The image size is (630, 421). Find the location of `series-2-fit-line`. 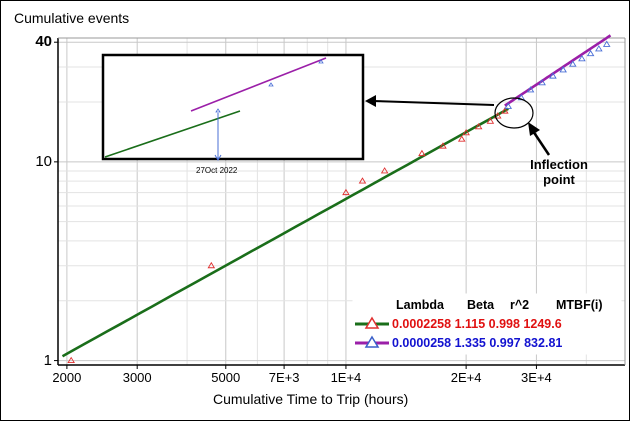

series-2-fit-line is located at coordinates (558, 70).